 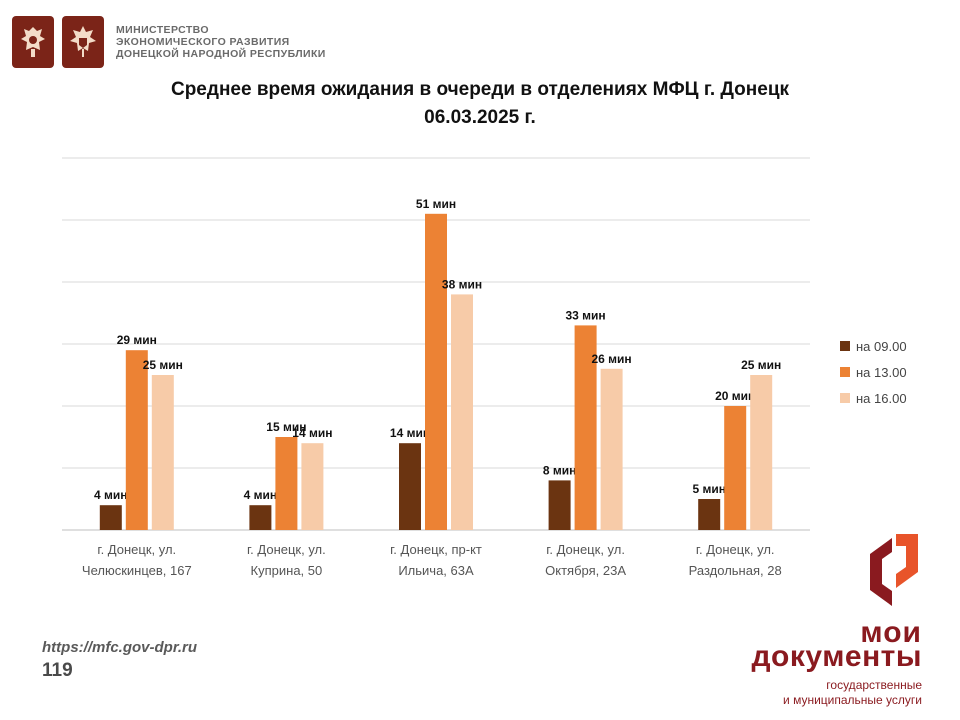 I want to click on legend-label-0900: на 09.00, so click(x=881, y=346).